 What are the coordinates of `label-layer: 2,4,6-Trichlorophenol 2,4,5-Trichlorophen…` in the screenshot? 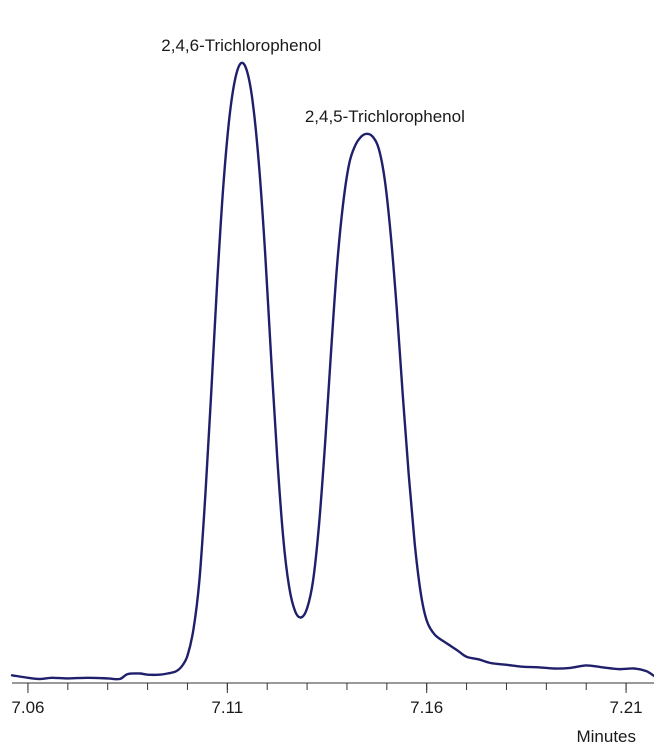 It's located at (313, 81).